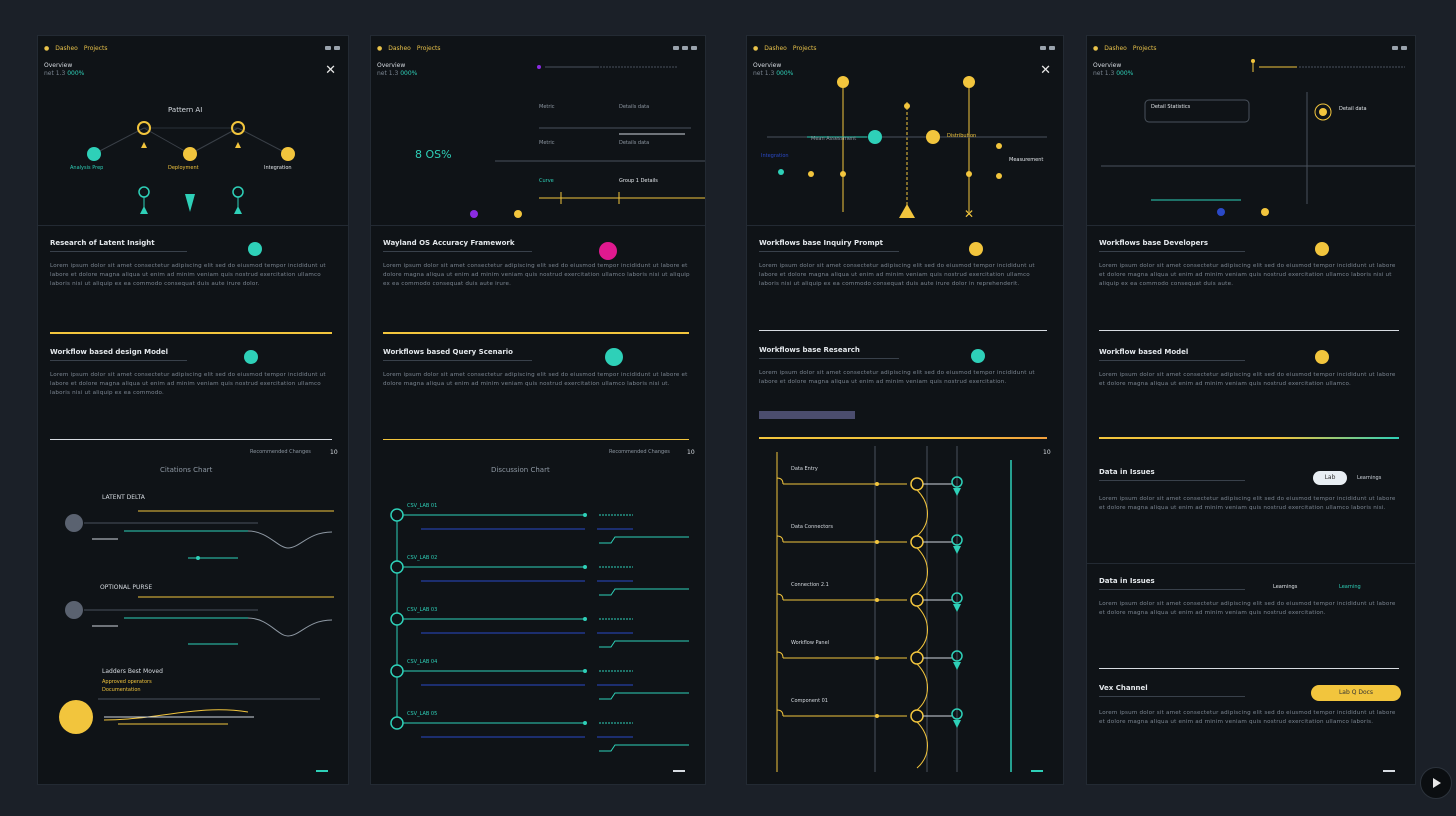 This screenshot has height=816, width=1456. What do you see at coordinates (1144, 352) in the screenshot?
I see `section-title: Workflow based Model` at bounding box center [1144, 352].